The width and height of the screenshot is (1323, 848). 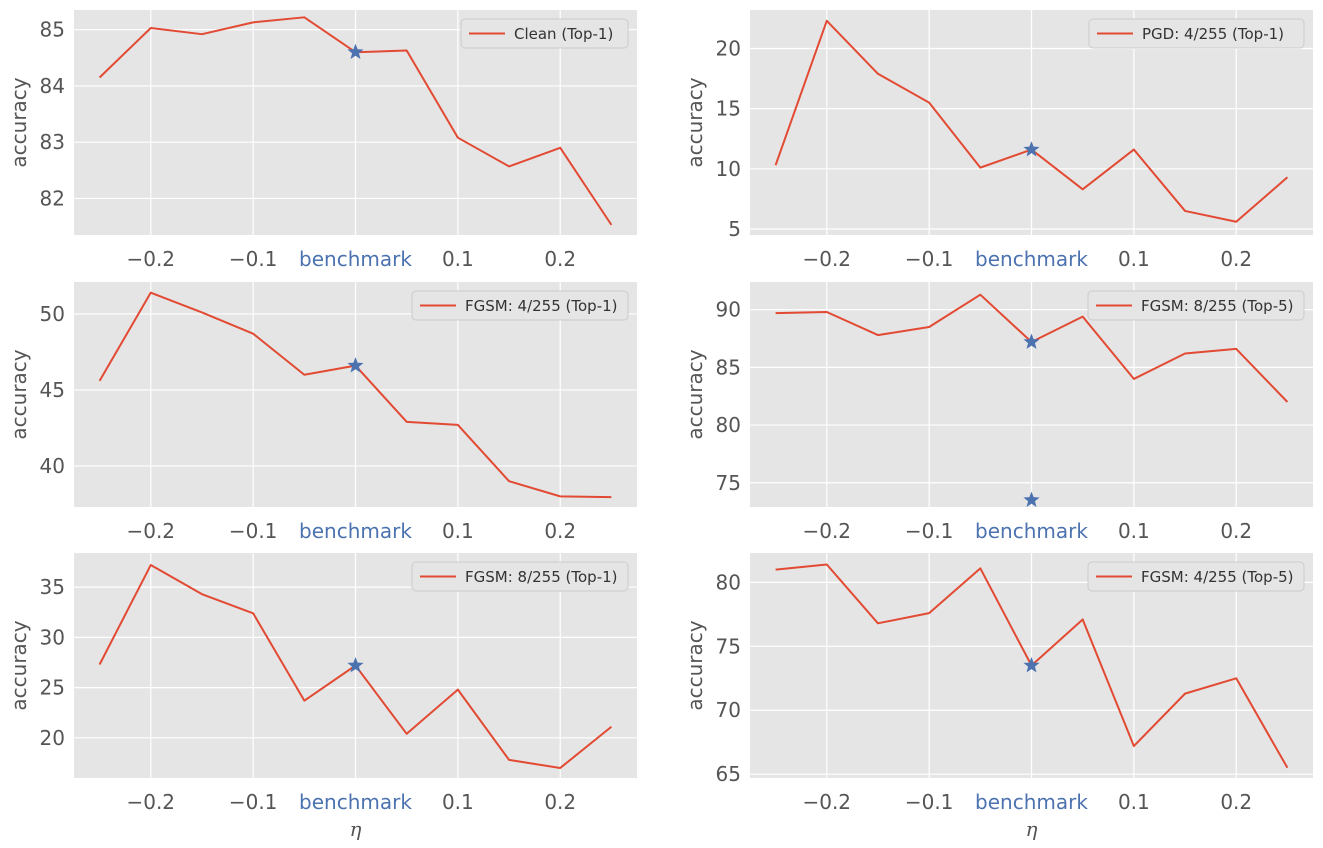 I want to click on y-tick-label: 90, so click(x=728, y=310).